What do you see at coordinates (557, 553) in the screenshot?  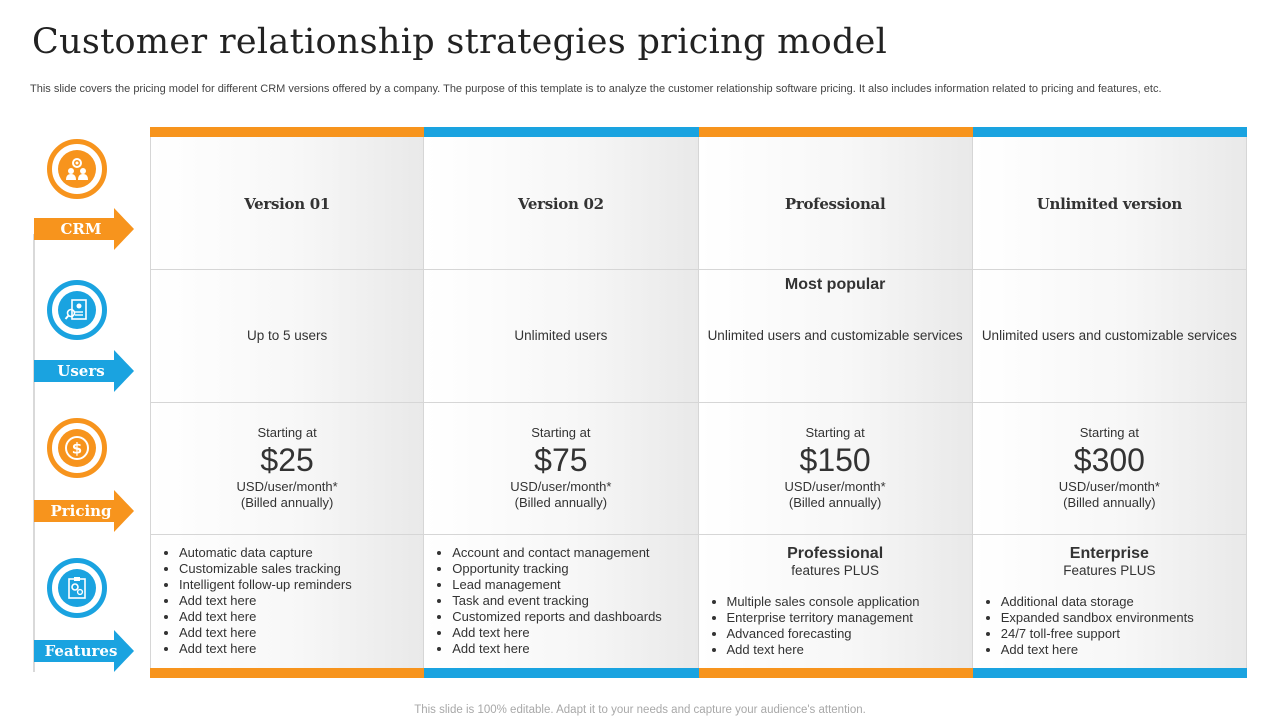 I see `list-item: Account and contact management` at bounding box center [557, 553].